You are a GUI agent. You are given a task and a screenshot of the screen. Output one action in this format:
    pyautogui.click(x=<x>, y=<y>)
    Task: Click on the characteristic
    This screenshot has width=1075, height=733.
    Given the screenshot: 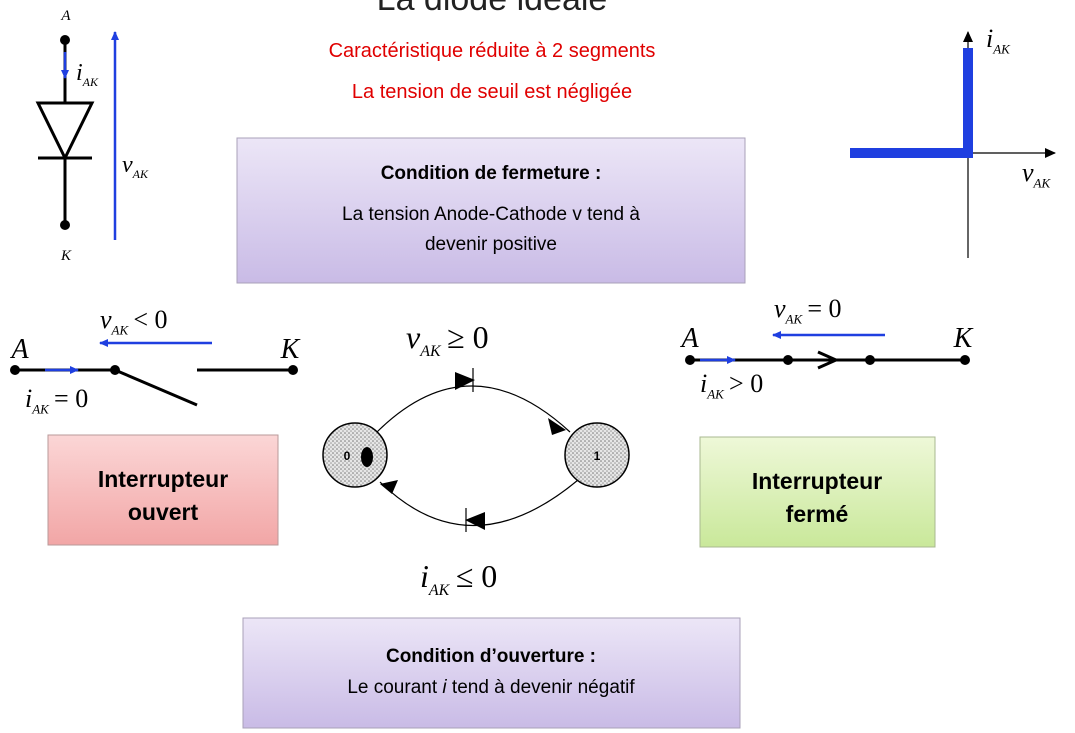 What is the action you would take?
    pyautogui.click(x=953, y=144)
    